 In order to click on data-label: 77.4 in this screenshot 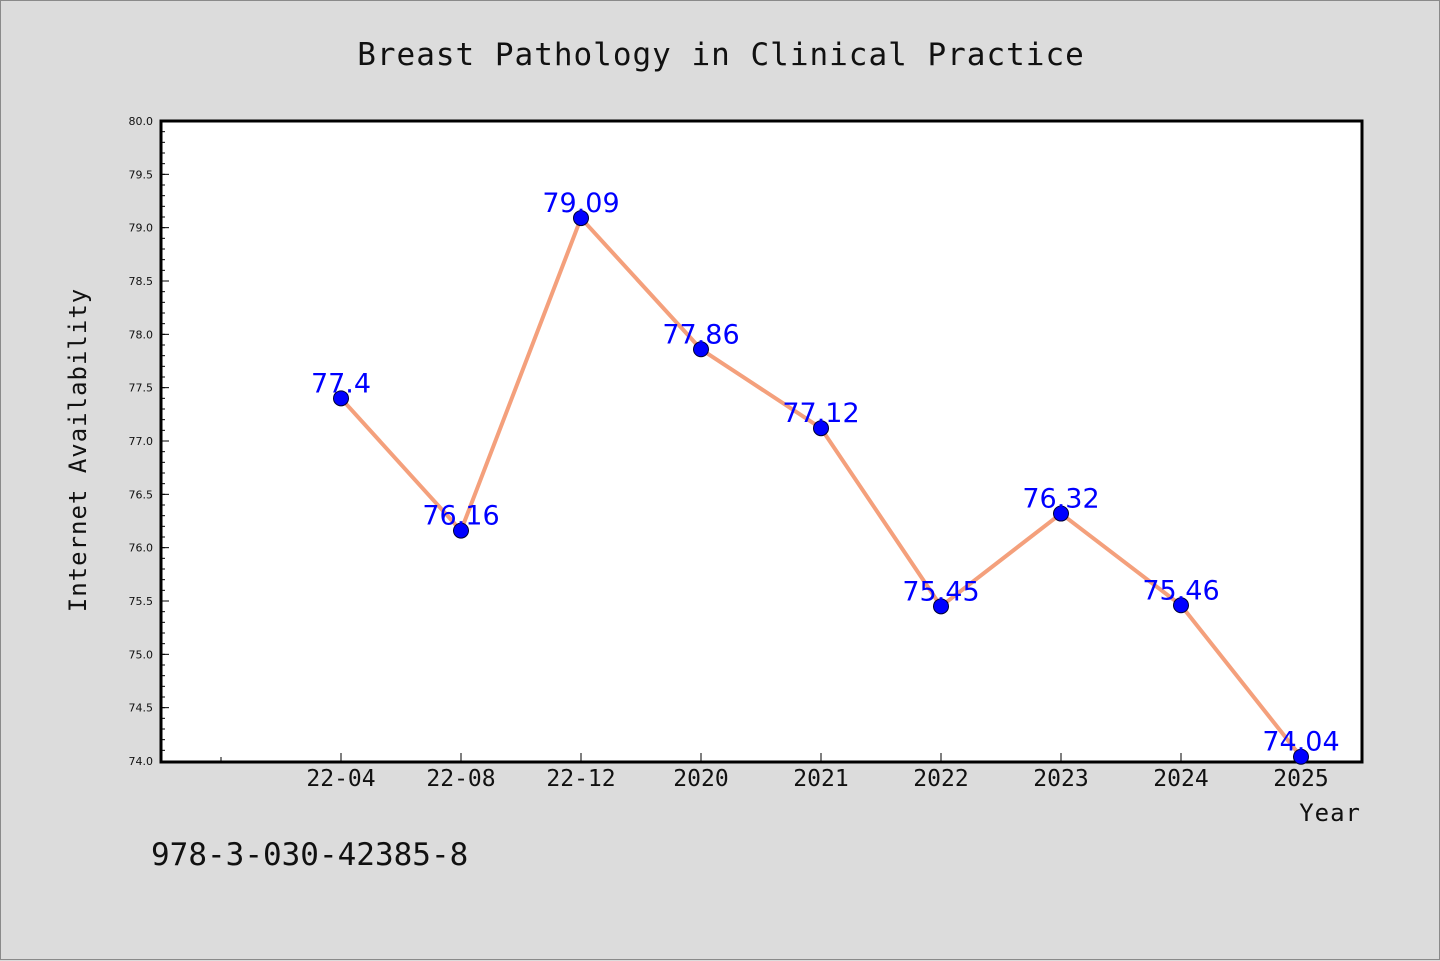, I will do `click(341, 383)`.